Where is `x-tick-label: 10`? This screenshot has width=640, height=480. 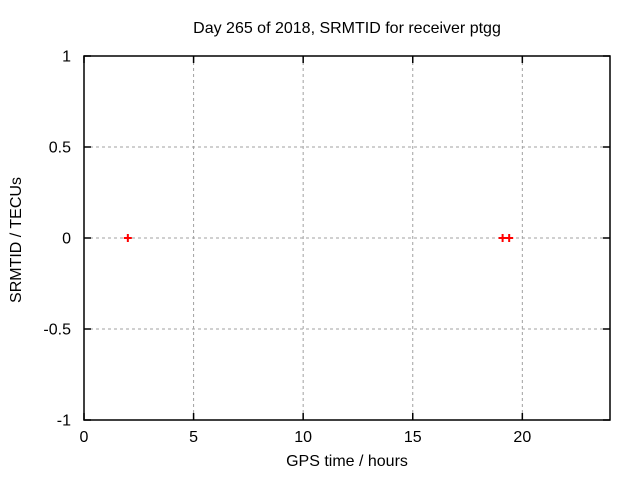
x-tick-label: 10 is located at coordinates (303, 437).